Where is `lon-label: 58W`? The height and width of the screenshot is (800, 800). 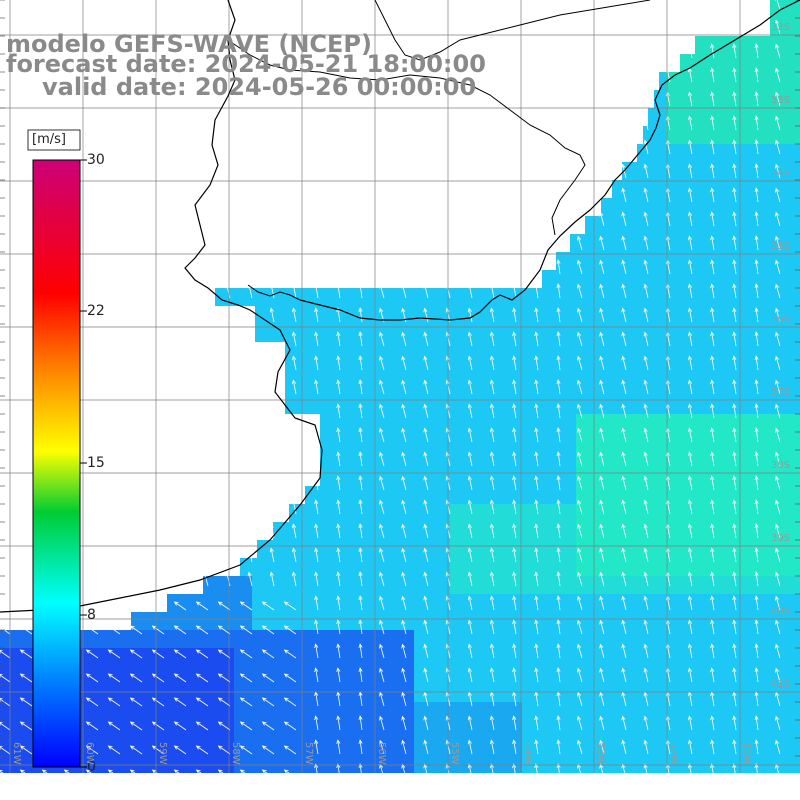
lon-label: 58W is located at coordinates (235, 753).